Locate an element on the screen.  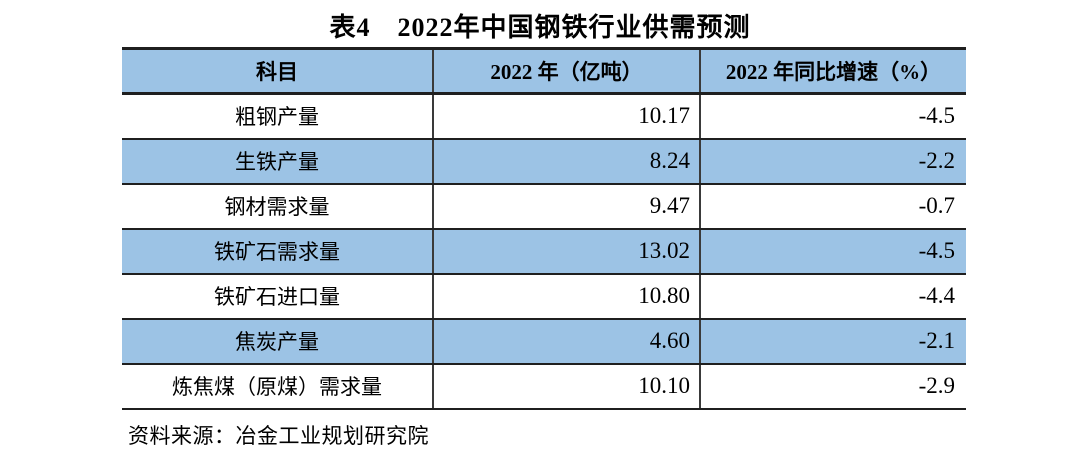
table-row: 焦炭产量 4.60 -2.1 is located at coordinates (544, 341).